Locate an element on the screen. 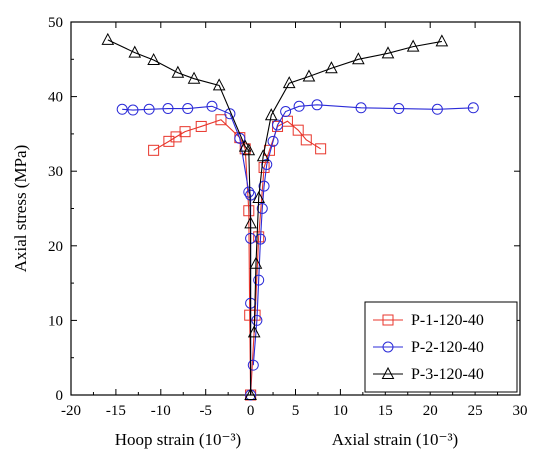 The width and height of the screenshot is (550, 461). x-axis-label-hoop: Hoop strain (10⁻³) is located at coordinates (178, 439).